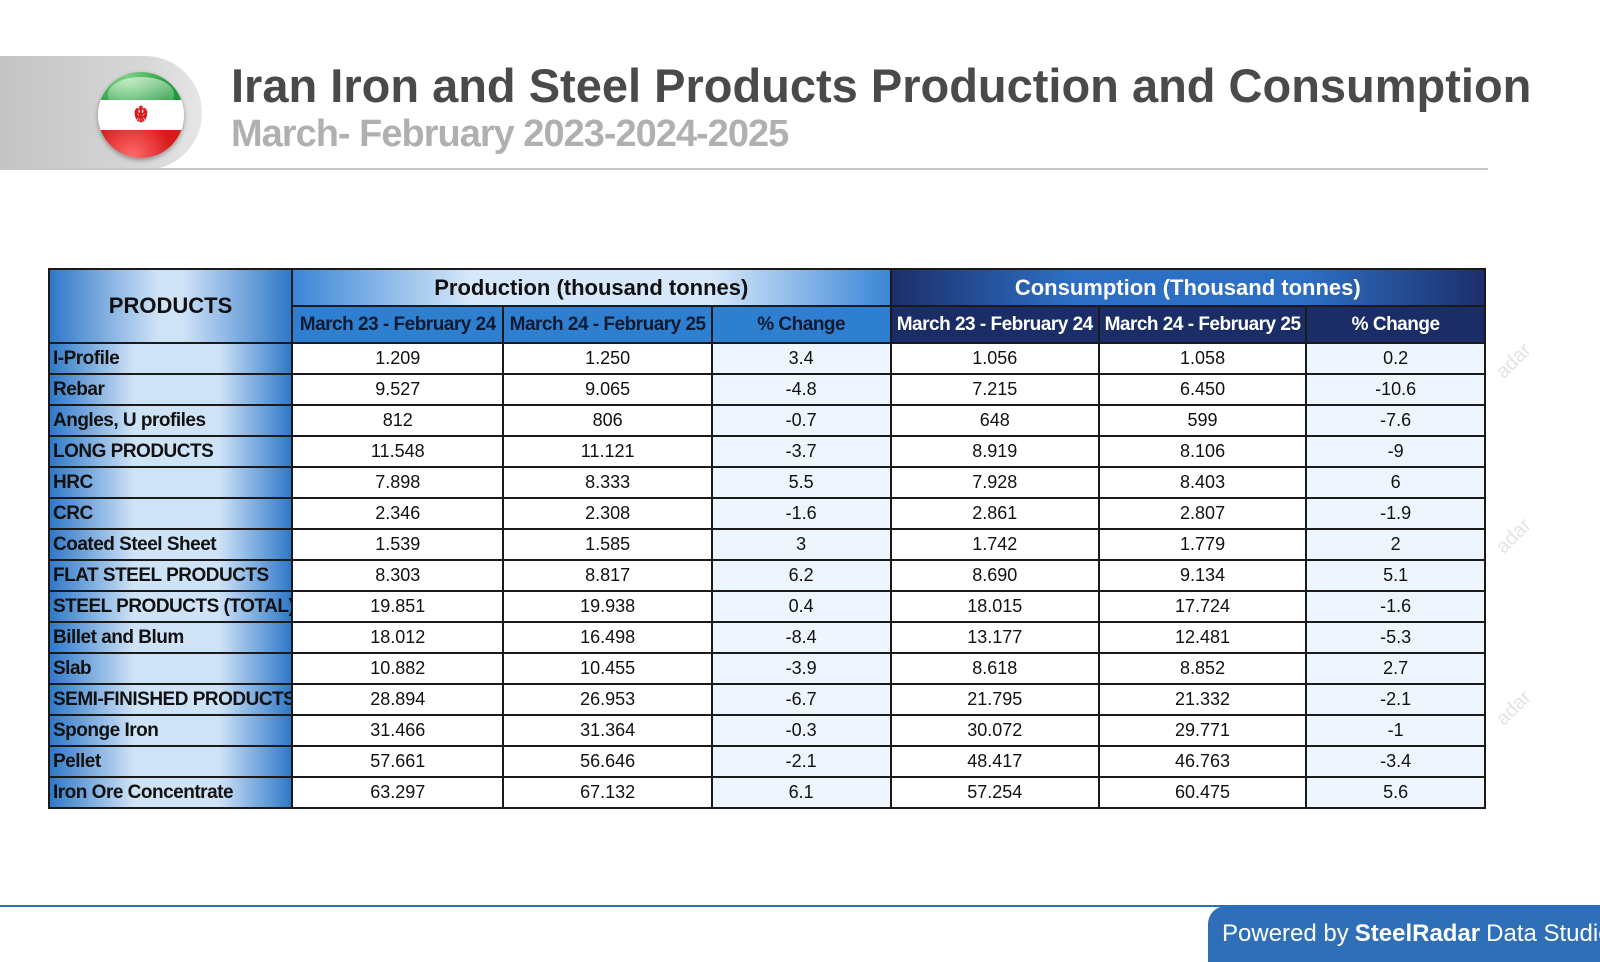 The image size is (1600, 962). I want to click on production-period-2-cell: 806, so click(607, 420).